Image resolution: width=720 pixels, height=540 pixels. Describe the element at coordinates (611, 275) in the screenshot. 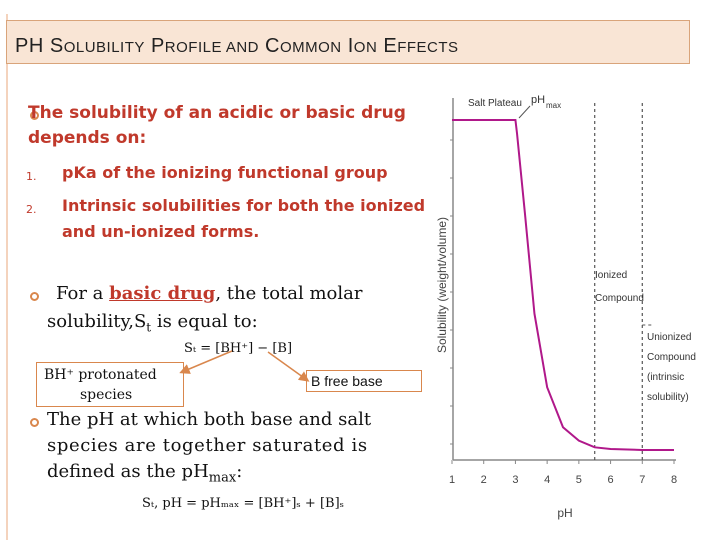

I see `ionized-annotation: Ionized` at that location.